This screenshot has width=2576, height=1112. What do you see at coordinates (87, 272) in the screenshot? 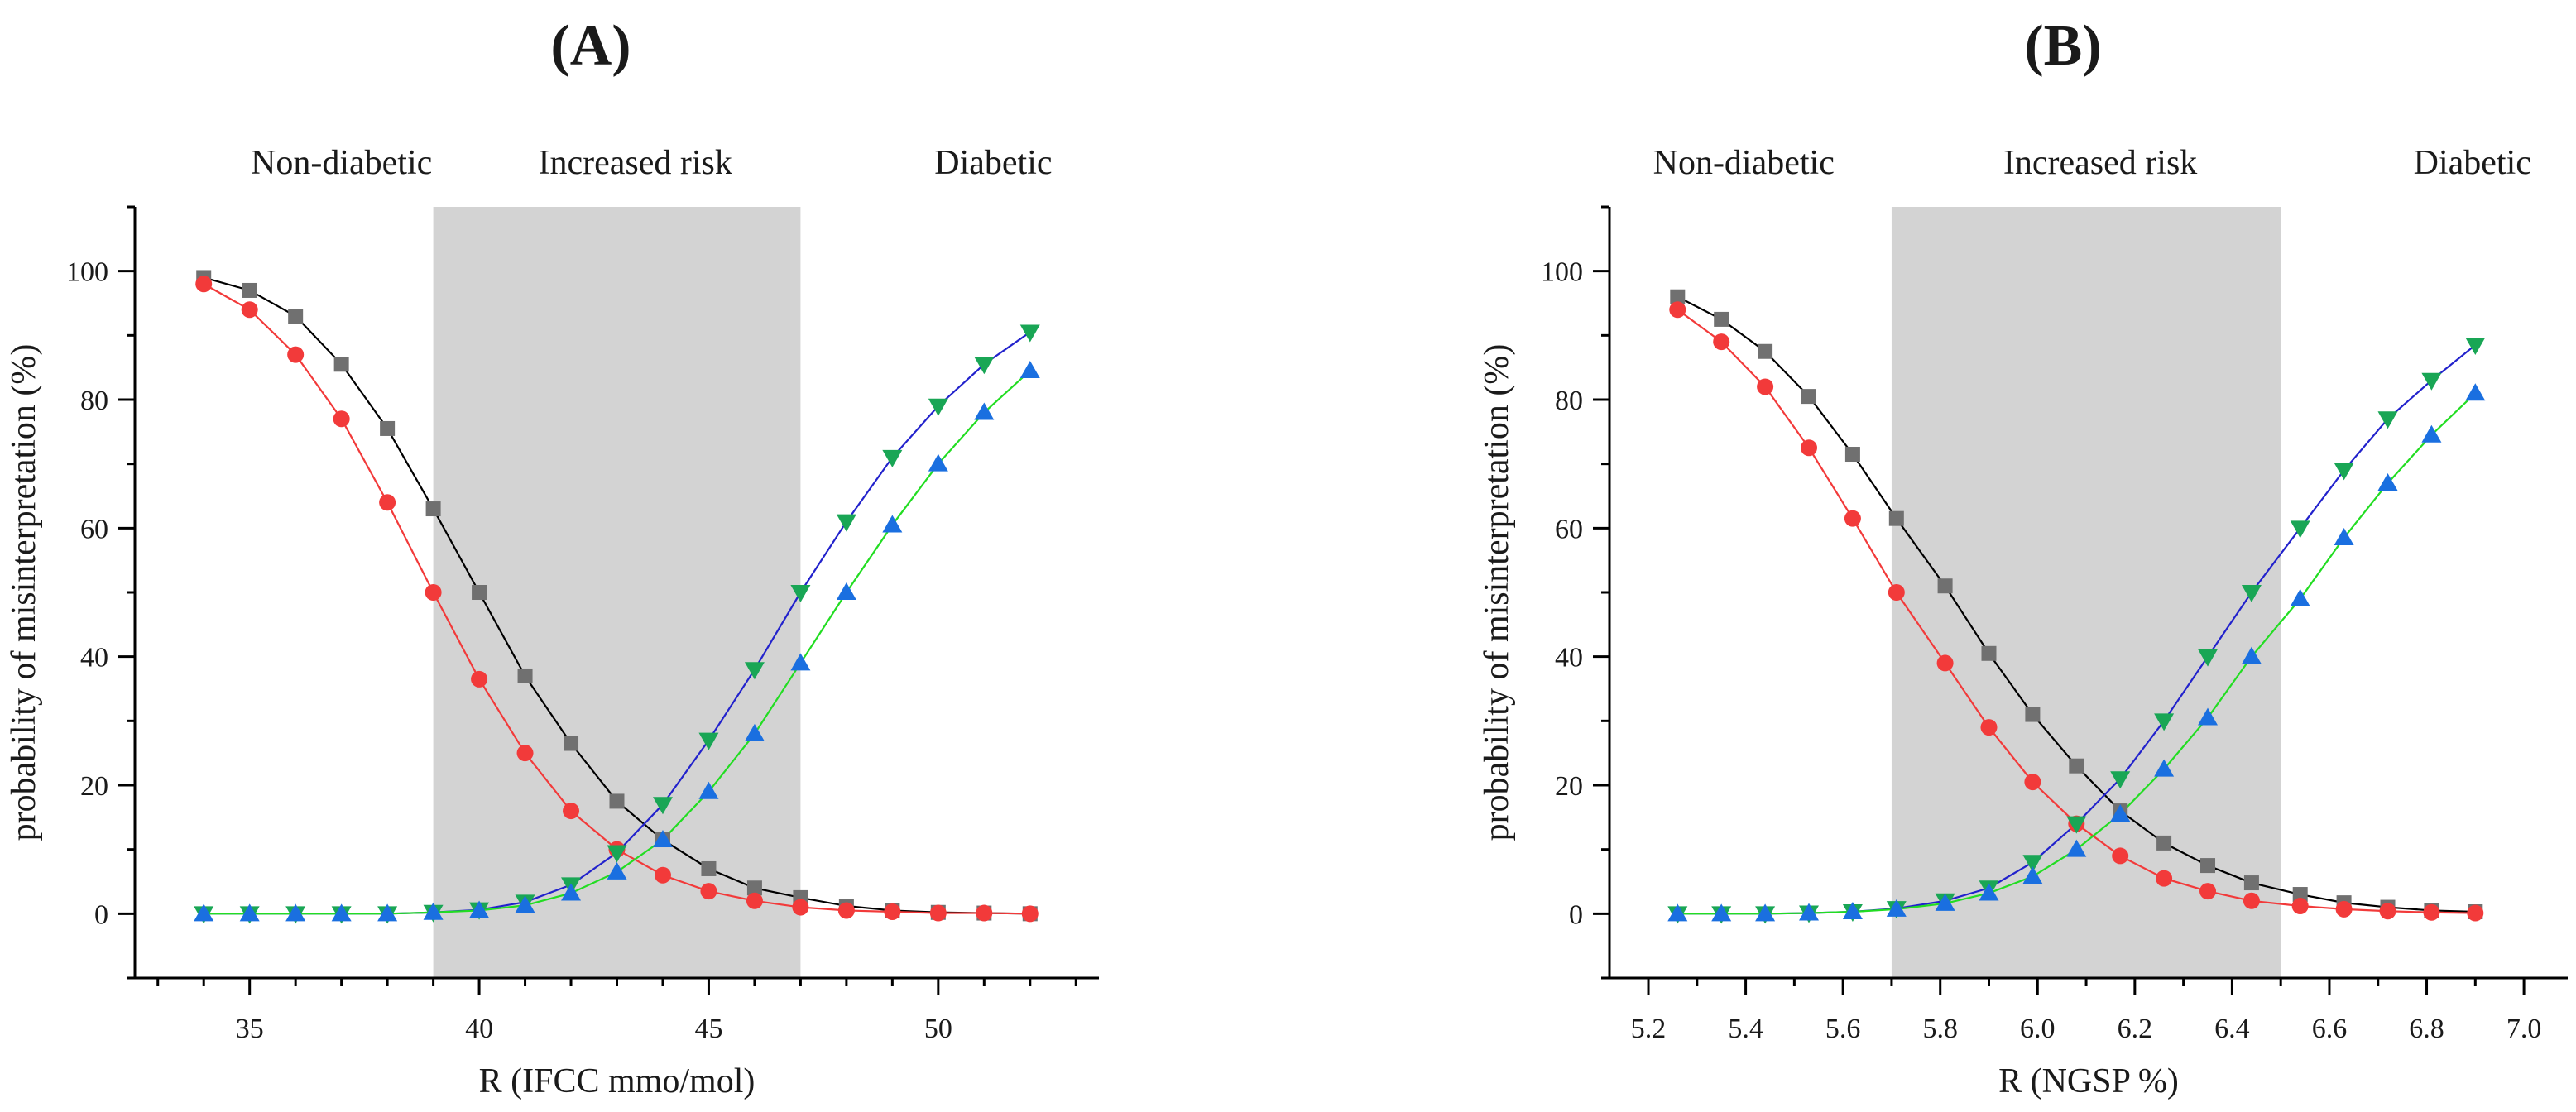
I see `y-tick-label: 100` at bounding box center [87, 272].